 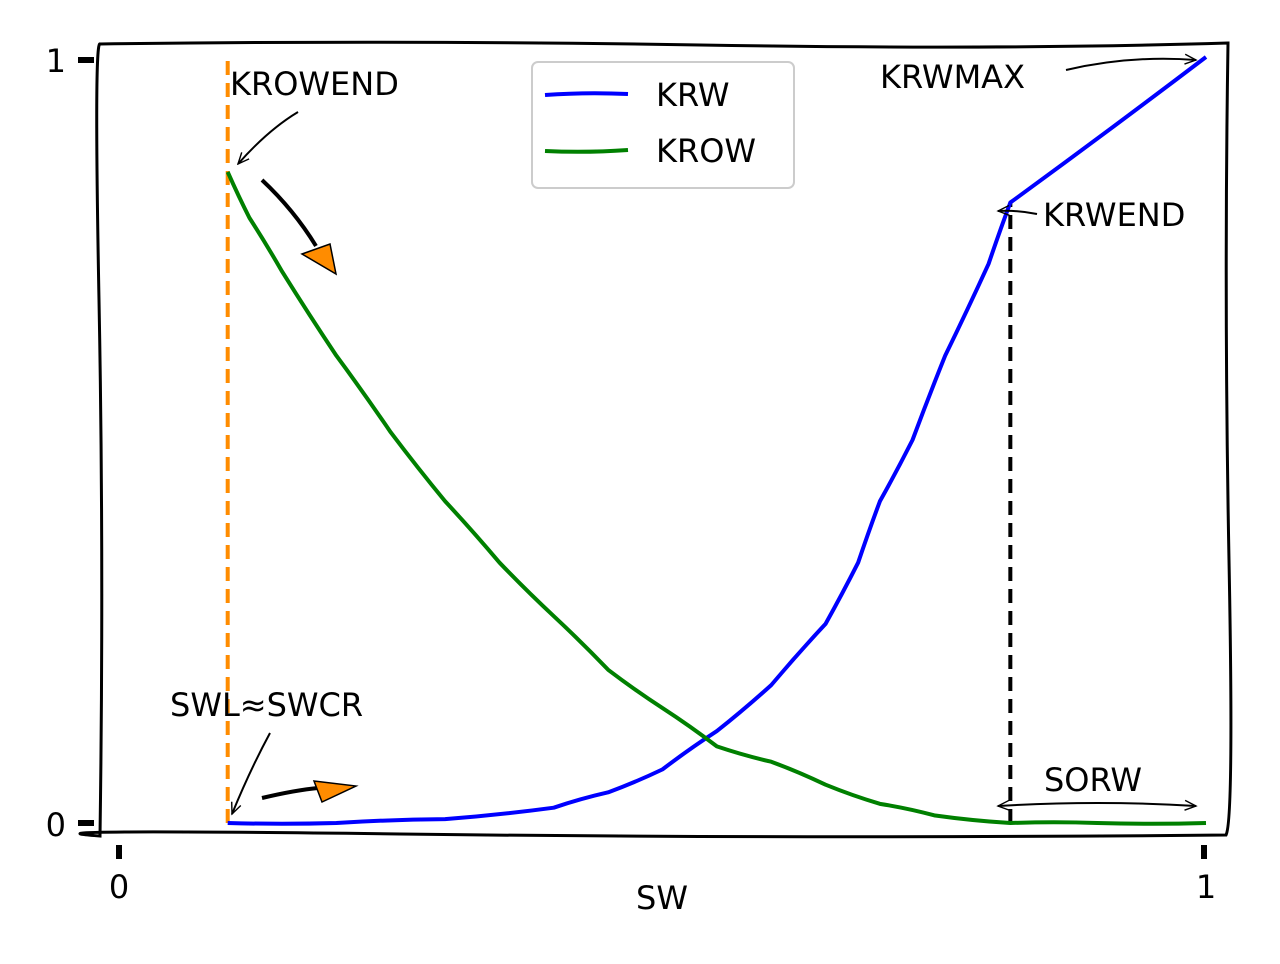 I want to click on legend-swatch-krw, so click(x=586, y=94).